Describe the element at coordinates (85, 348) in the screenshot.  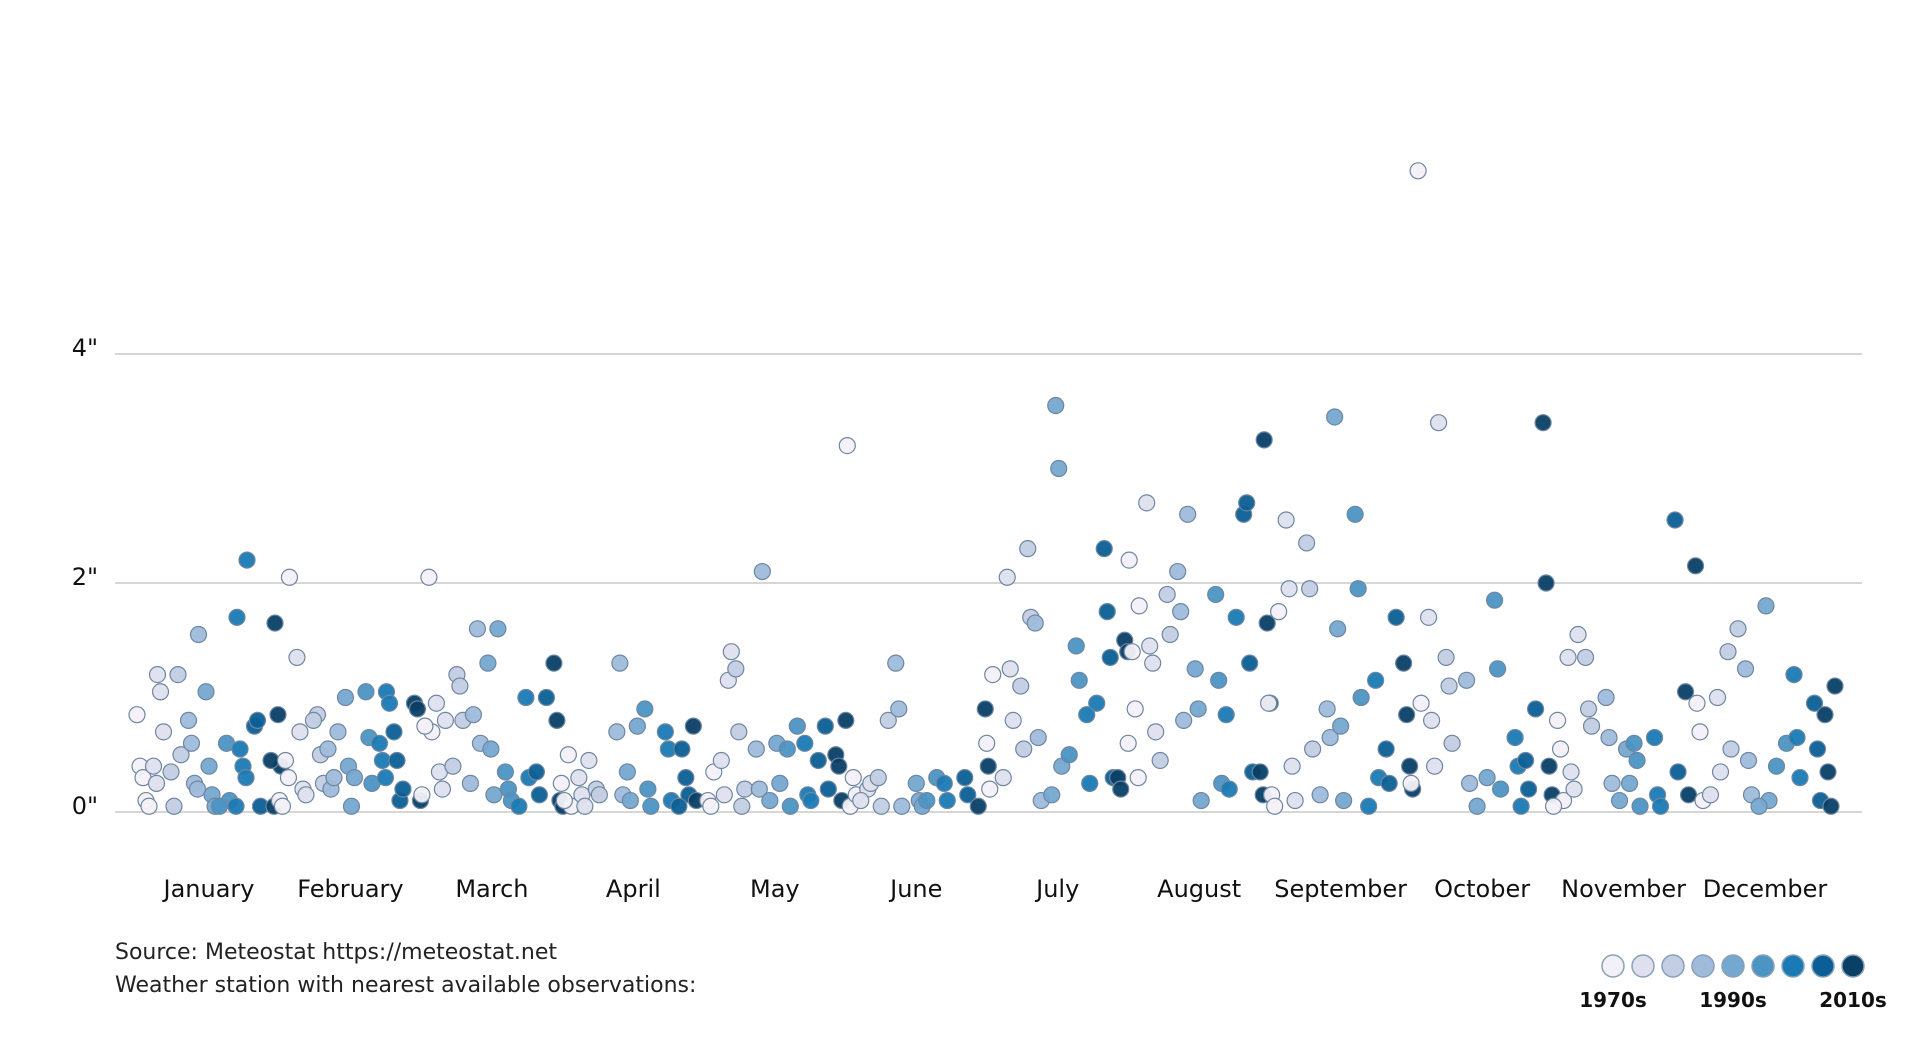
I see `y-tick-label: 4"` at that location.